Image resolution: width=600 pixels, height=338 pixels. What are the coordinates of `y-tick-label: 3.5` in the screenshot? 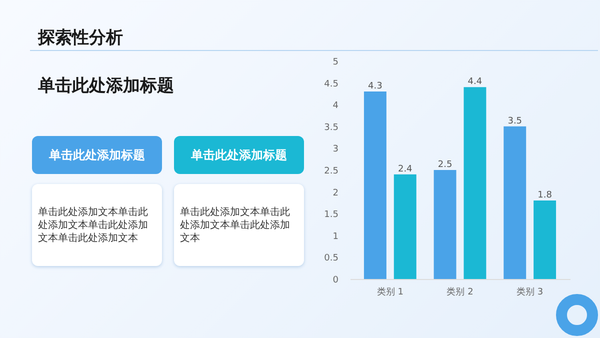 It's located at (331, 127).